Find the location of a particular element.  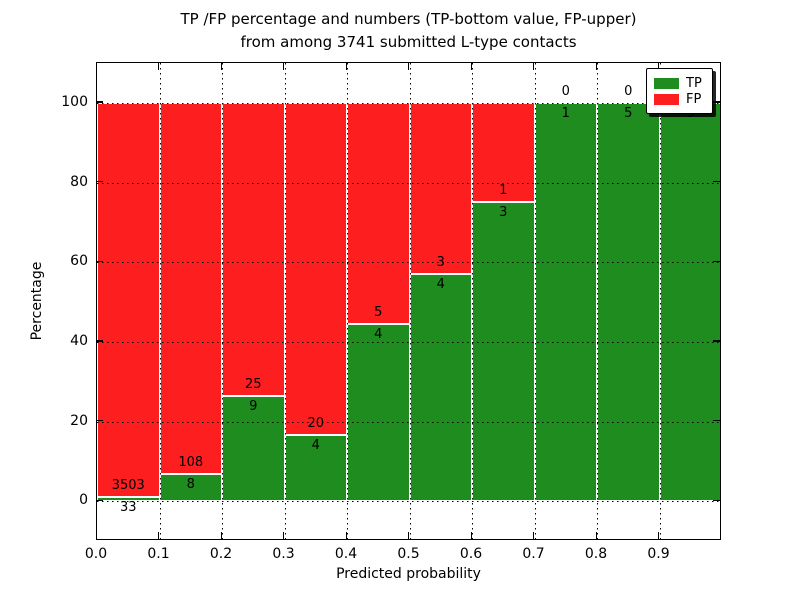

x-tick-label: 0.1 is located at coordinates (158, 554).